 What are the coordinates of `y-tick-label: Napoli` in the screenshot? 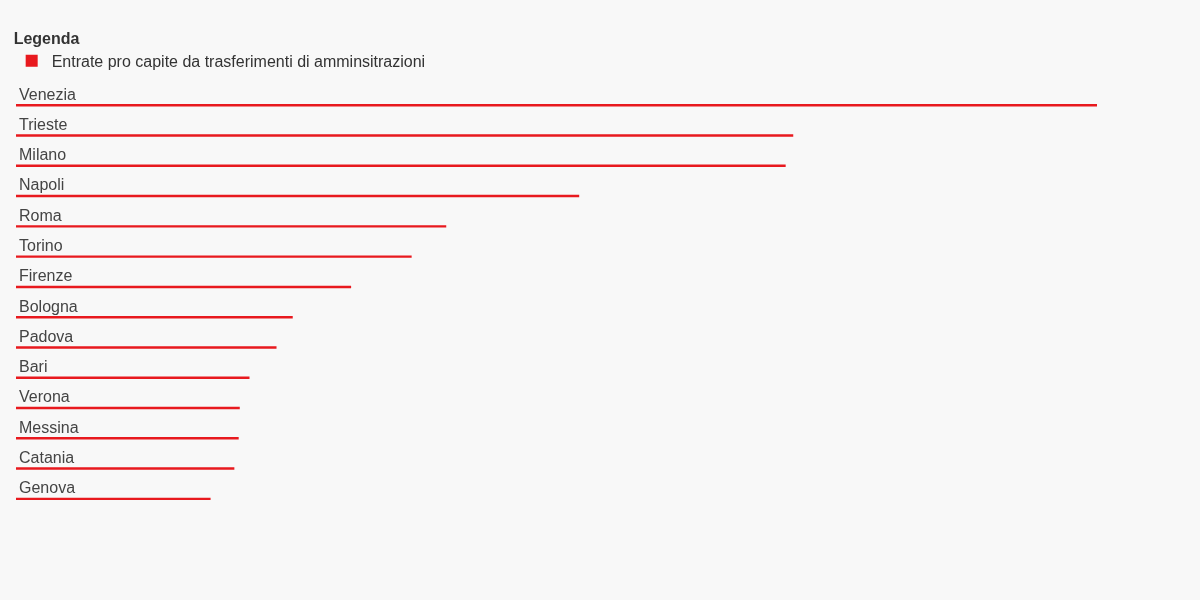 It's located at (42, 185).